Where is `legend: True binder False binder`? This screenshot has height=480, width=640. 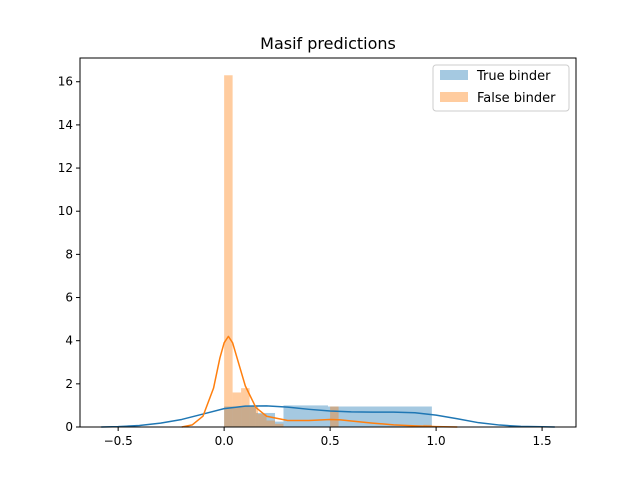
legend: True binder False binder is located at coordinates (501, 88).